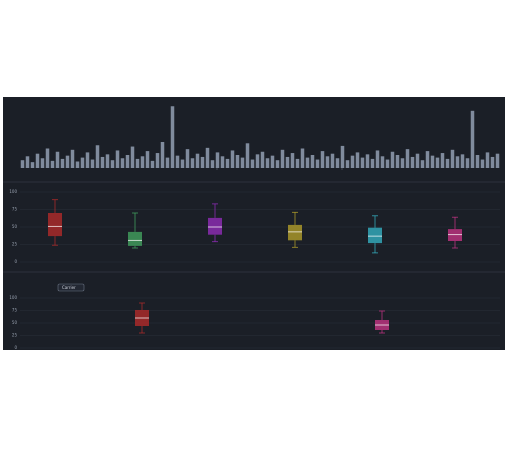 This screenshot has height=450, width=505. What do you see at coordinates (13, 191) in the screenshot?
I see `y-tick-label: 100` at bounding box center [13, 191].